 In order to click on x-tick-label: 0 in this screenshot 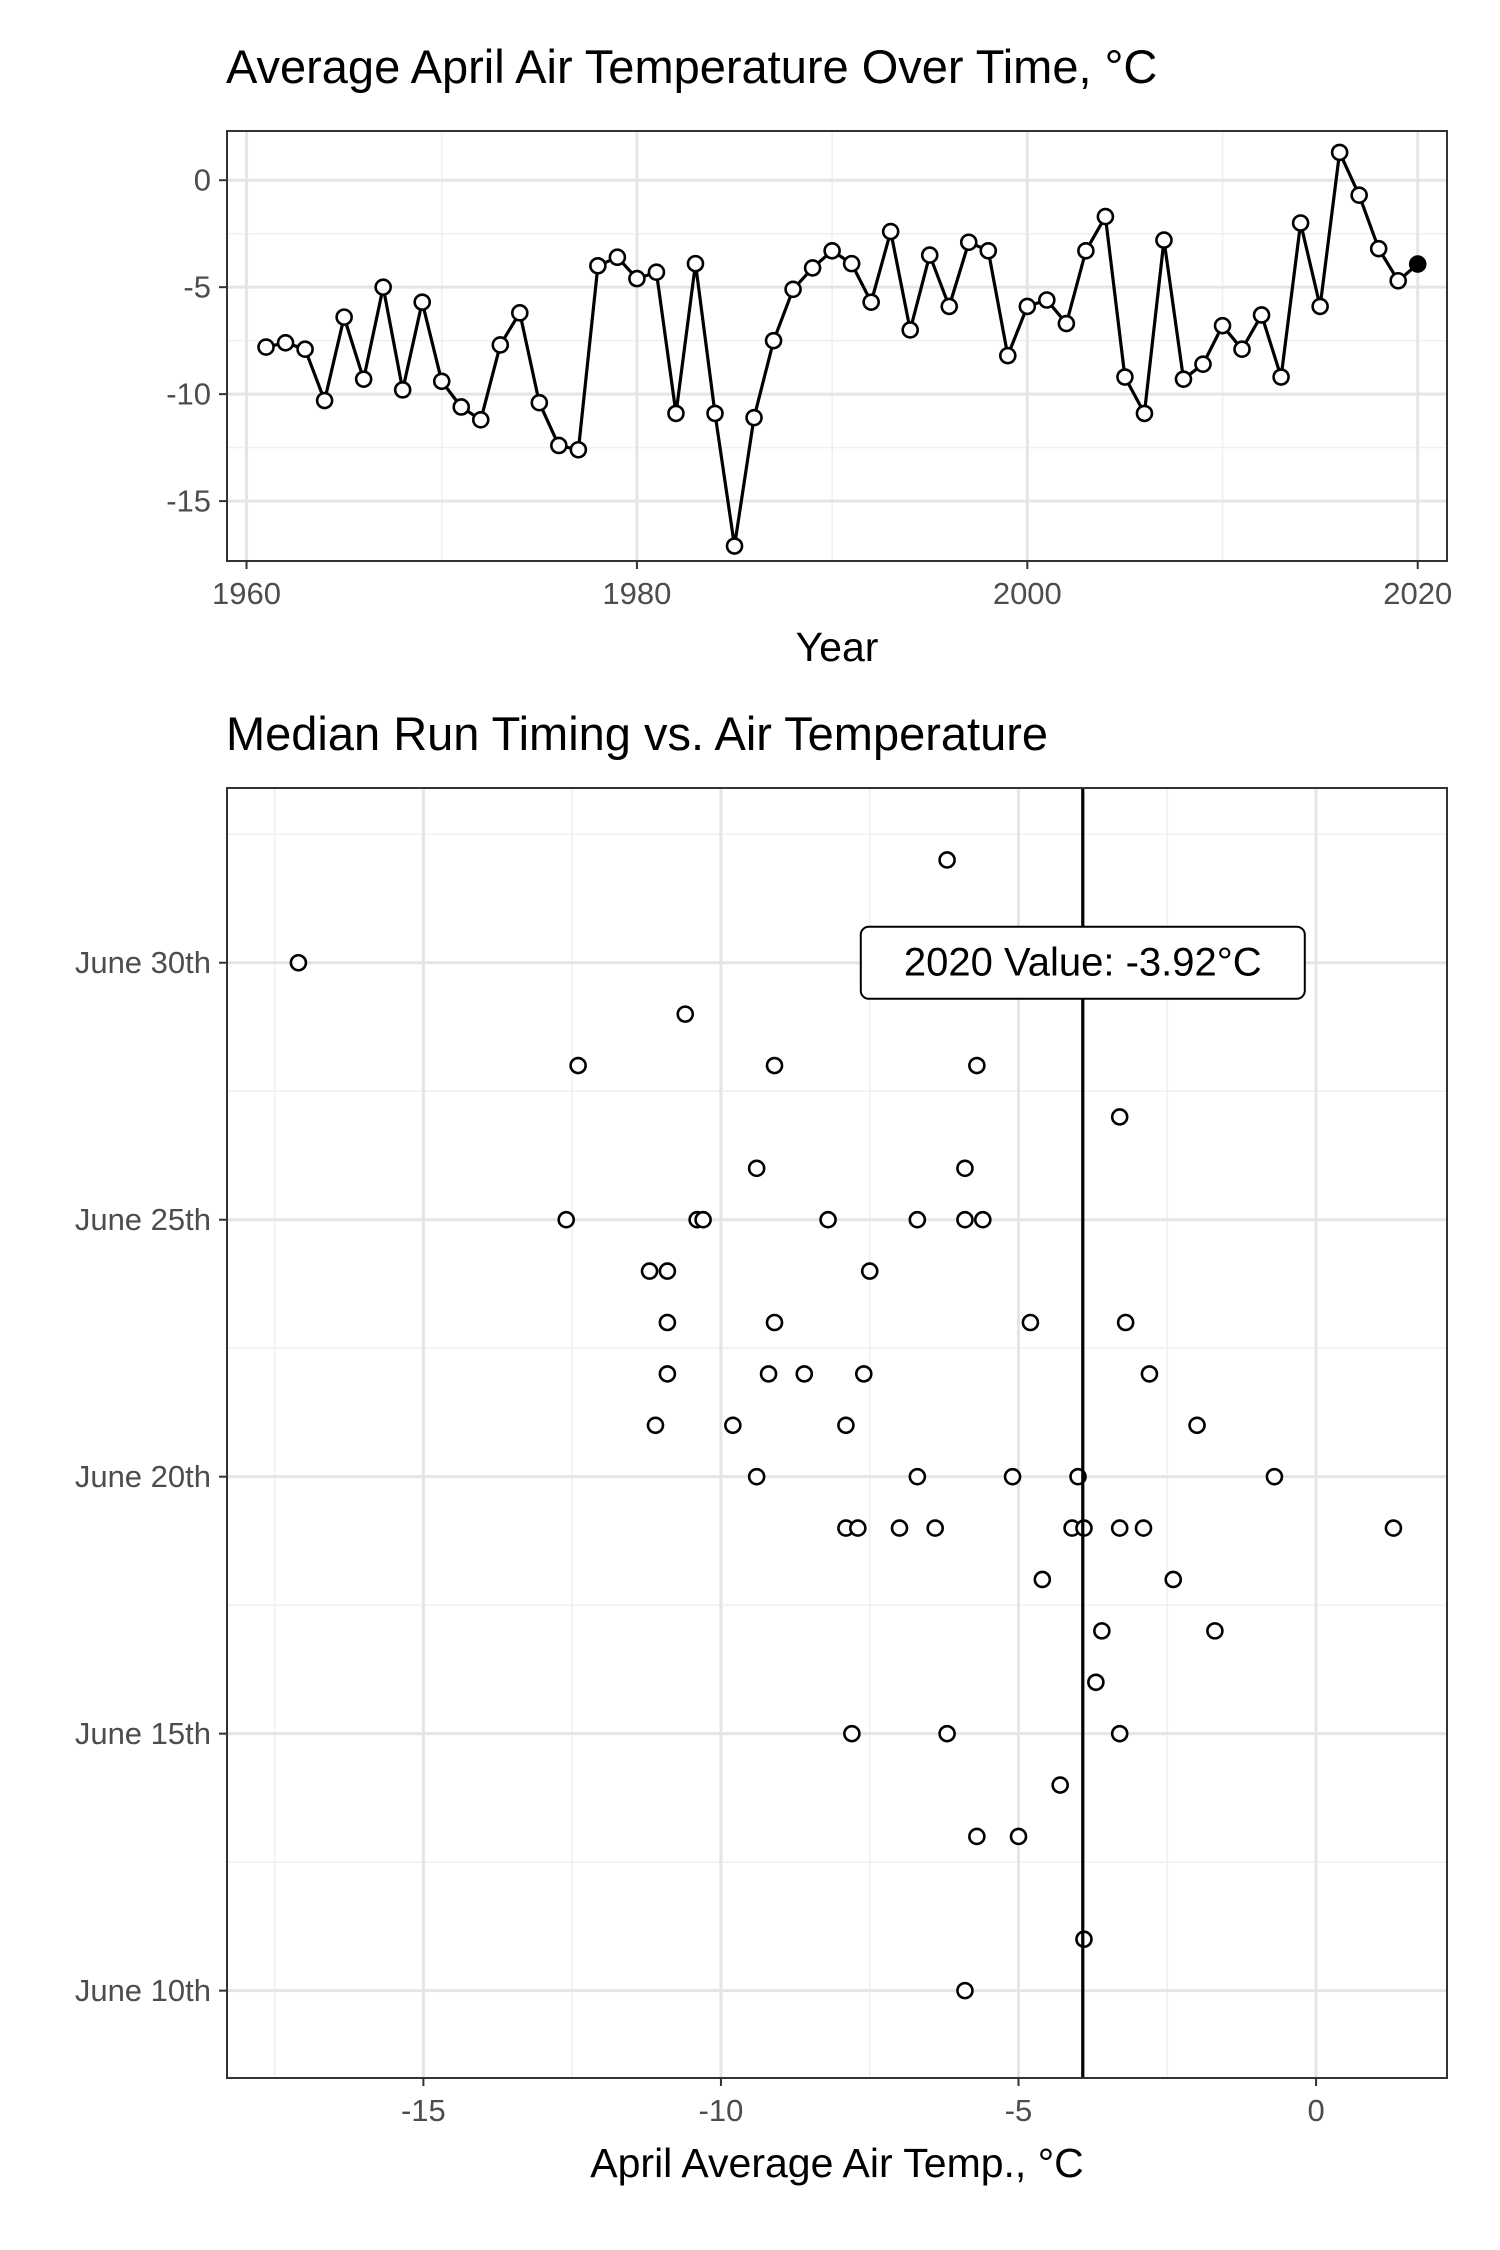, I will do `click(1315, 2110)`.